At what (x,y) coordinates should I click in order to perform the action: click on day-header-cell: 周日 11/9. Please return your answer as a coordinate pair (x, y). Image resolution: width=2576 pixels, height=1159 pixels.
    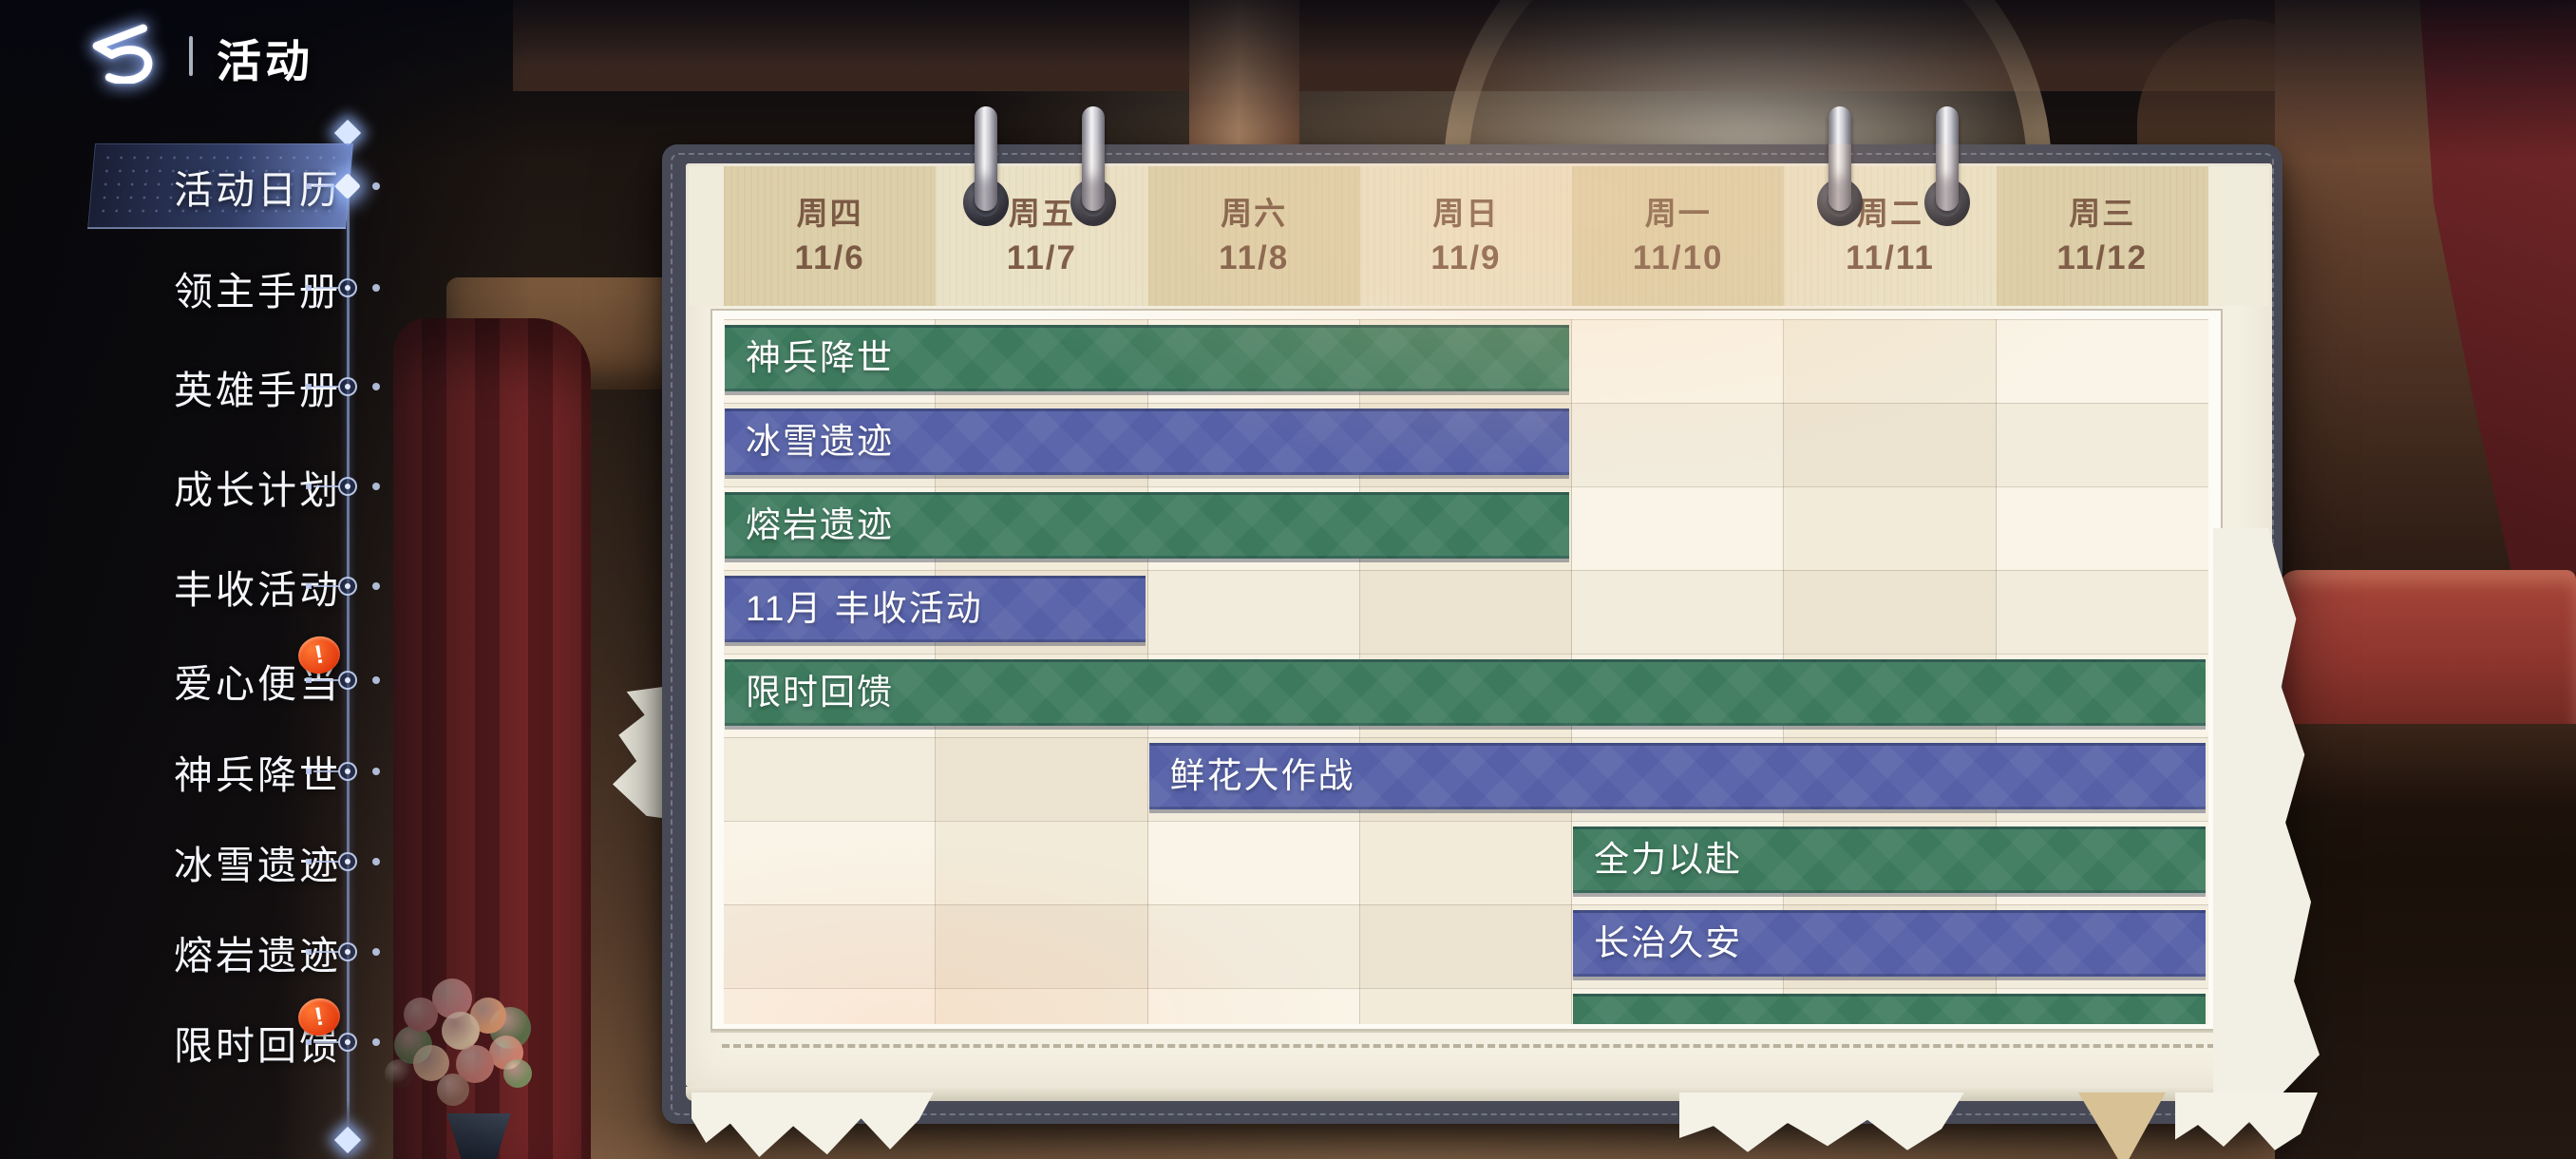
    Looking at the image, I should click on (1466, 236).